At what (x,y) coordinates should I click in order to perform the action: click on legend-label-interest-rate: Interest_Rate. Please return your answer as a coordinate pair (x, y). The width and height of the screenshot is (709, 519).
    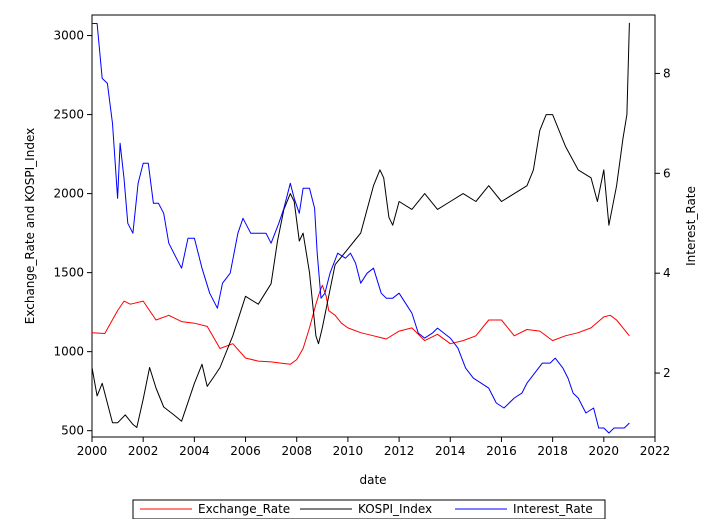
    Looking at the image, I should click on (553, 509).